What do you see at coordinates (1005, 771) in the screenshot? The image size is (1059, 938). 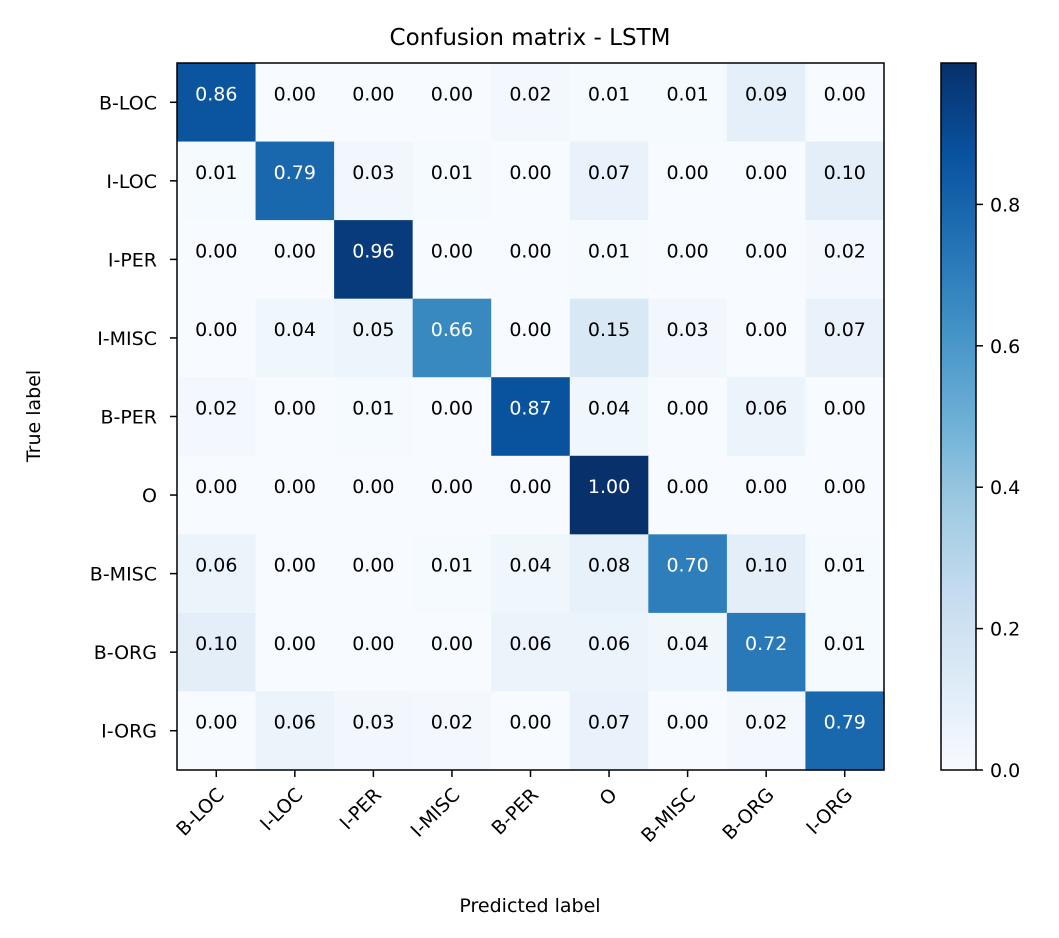 I see `colorbar-tick-label: 0.0` at bounding box center [1005, 771].